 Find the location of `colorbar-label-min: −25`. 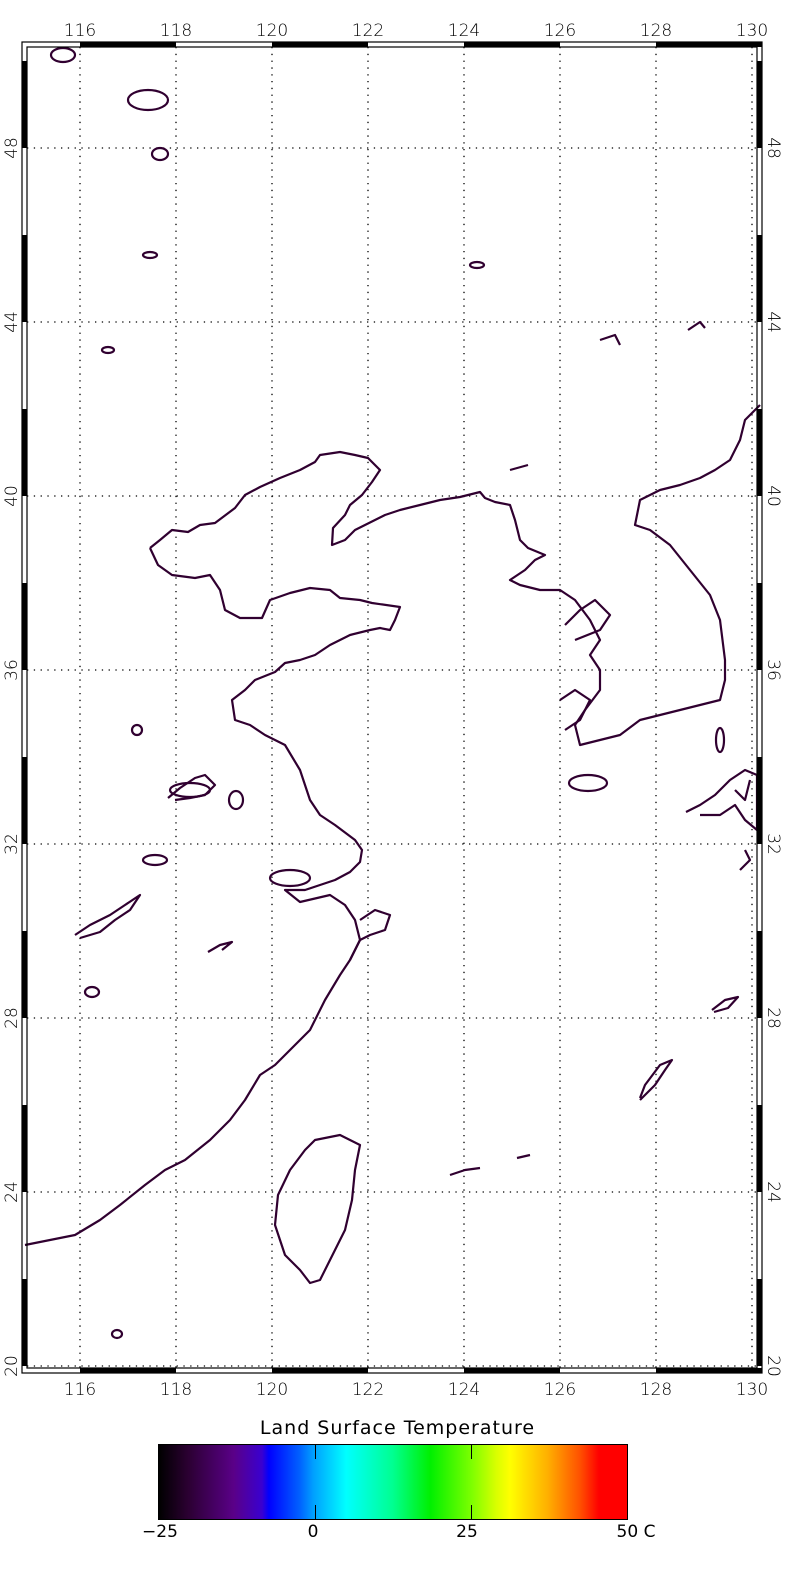

colorbar-label-min: −25 is located at coordinates (160, 1532).